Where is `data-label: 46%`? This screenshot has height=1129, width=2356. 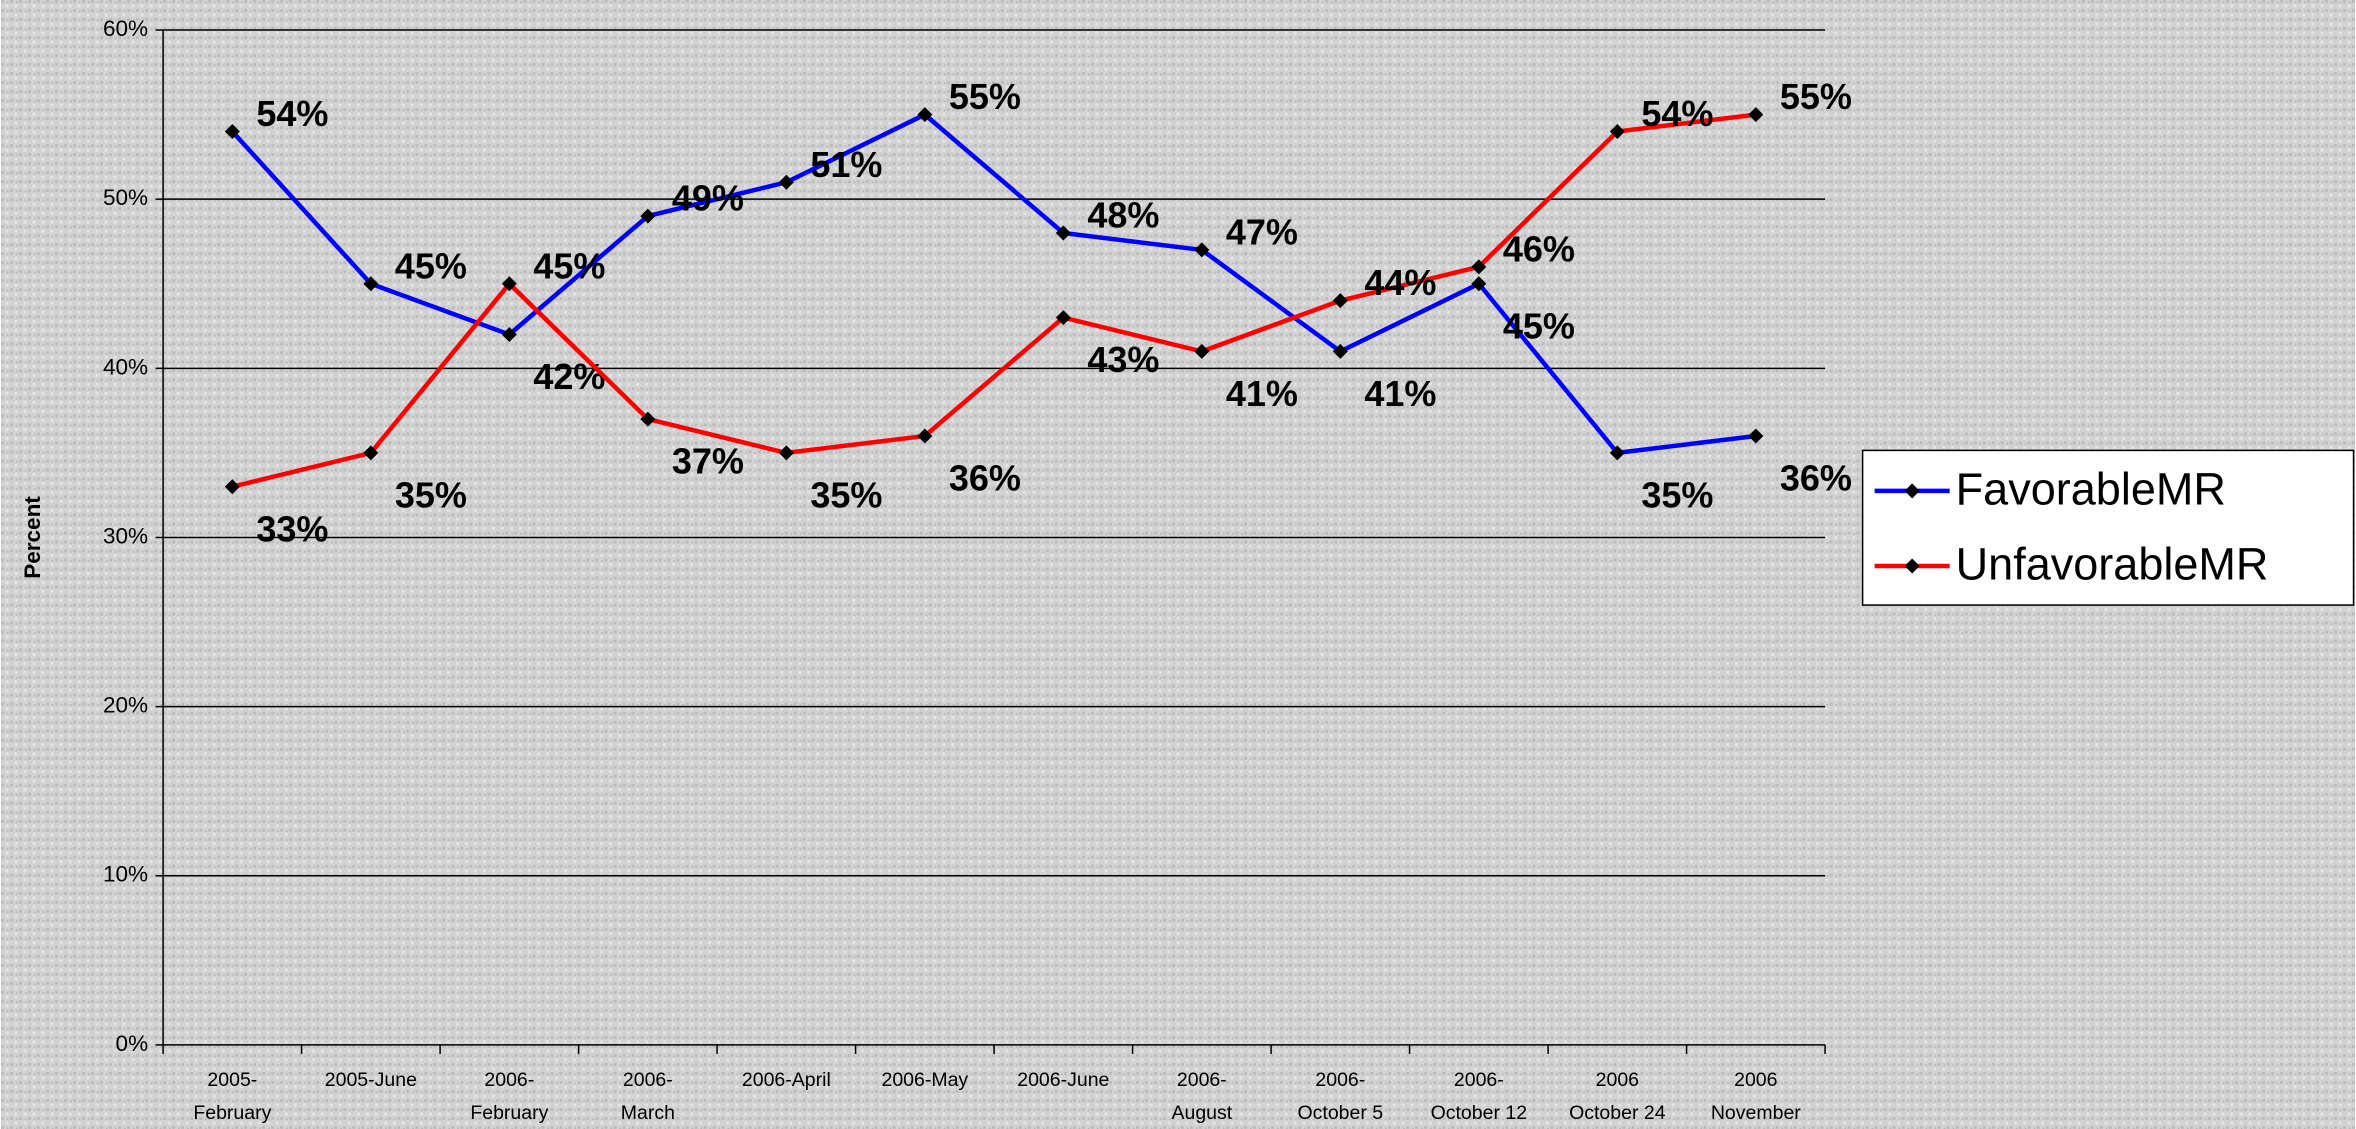 data-label: 46% is located at coordinates (1539, 248).